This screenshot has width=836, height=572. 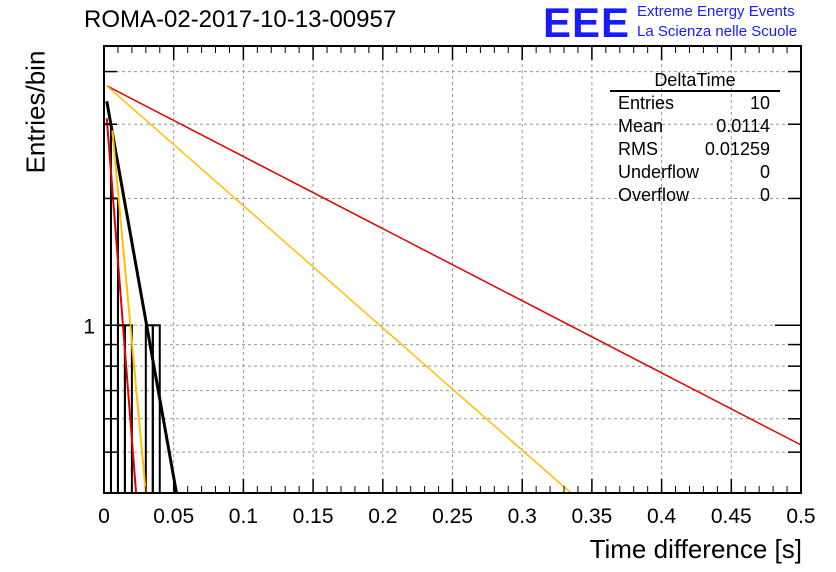 I want to click on x-tick-label: 0.1, so click(x=243, y=516).